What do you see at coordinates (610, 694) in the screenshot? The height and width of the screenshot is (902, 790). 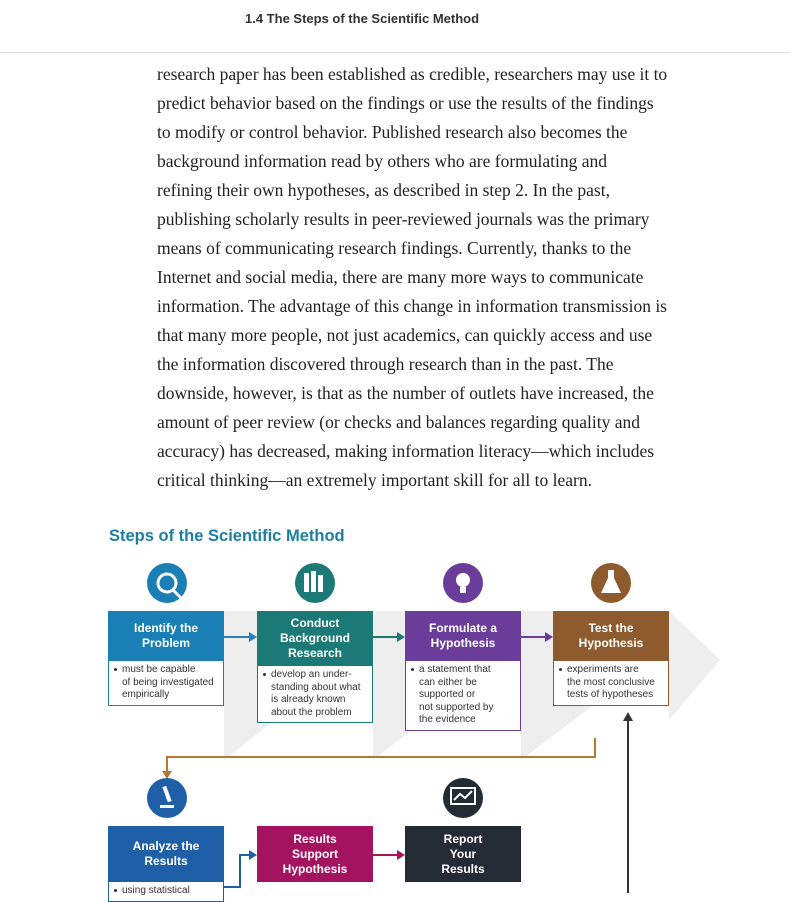 I see `note-line: tests of hypotheses` at bounding box center [610, 694].